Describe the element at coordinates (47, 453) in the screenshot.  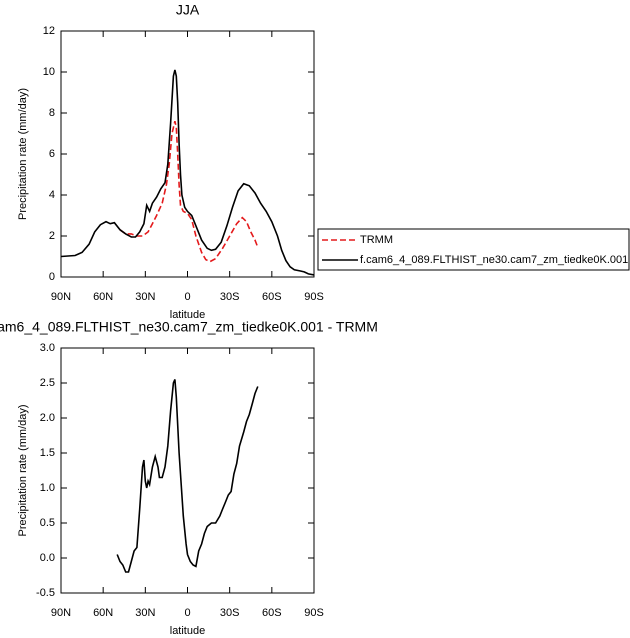
I see `y-tick-label: 1.5` at that location.